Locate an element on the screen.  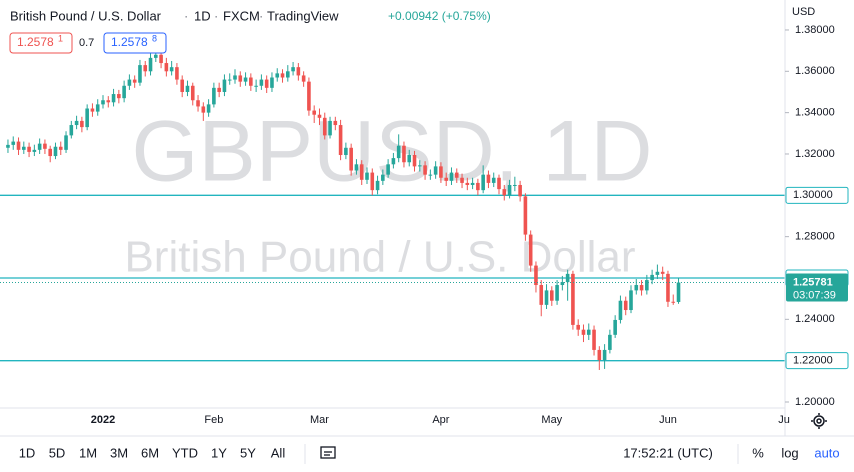
bid-price: 1.2578 is located at coordinates (35, 42).